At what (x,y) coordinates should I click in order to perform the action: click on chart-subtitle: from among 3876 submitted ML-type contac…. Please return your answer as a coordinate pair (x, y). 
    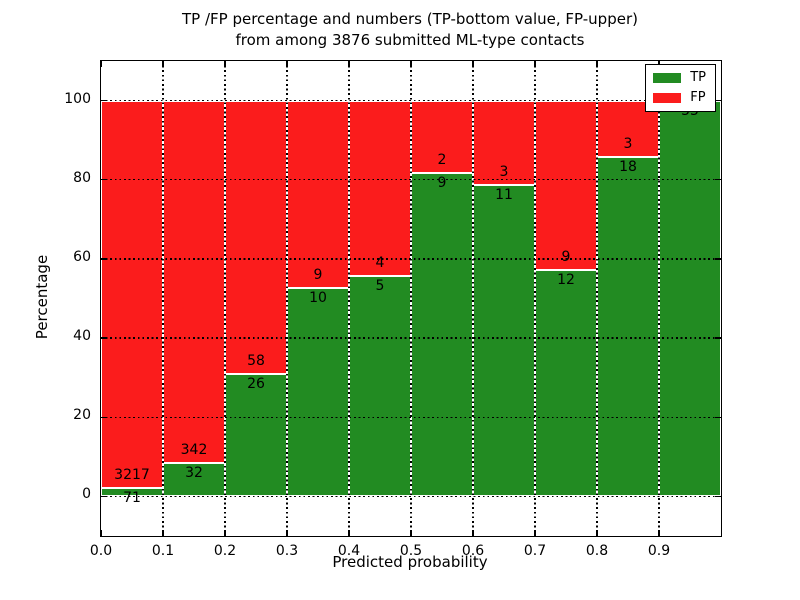
    Looking at the image, I should click on (410, 40).